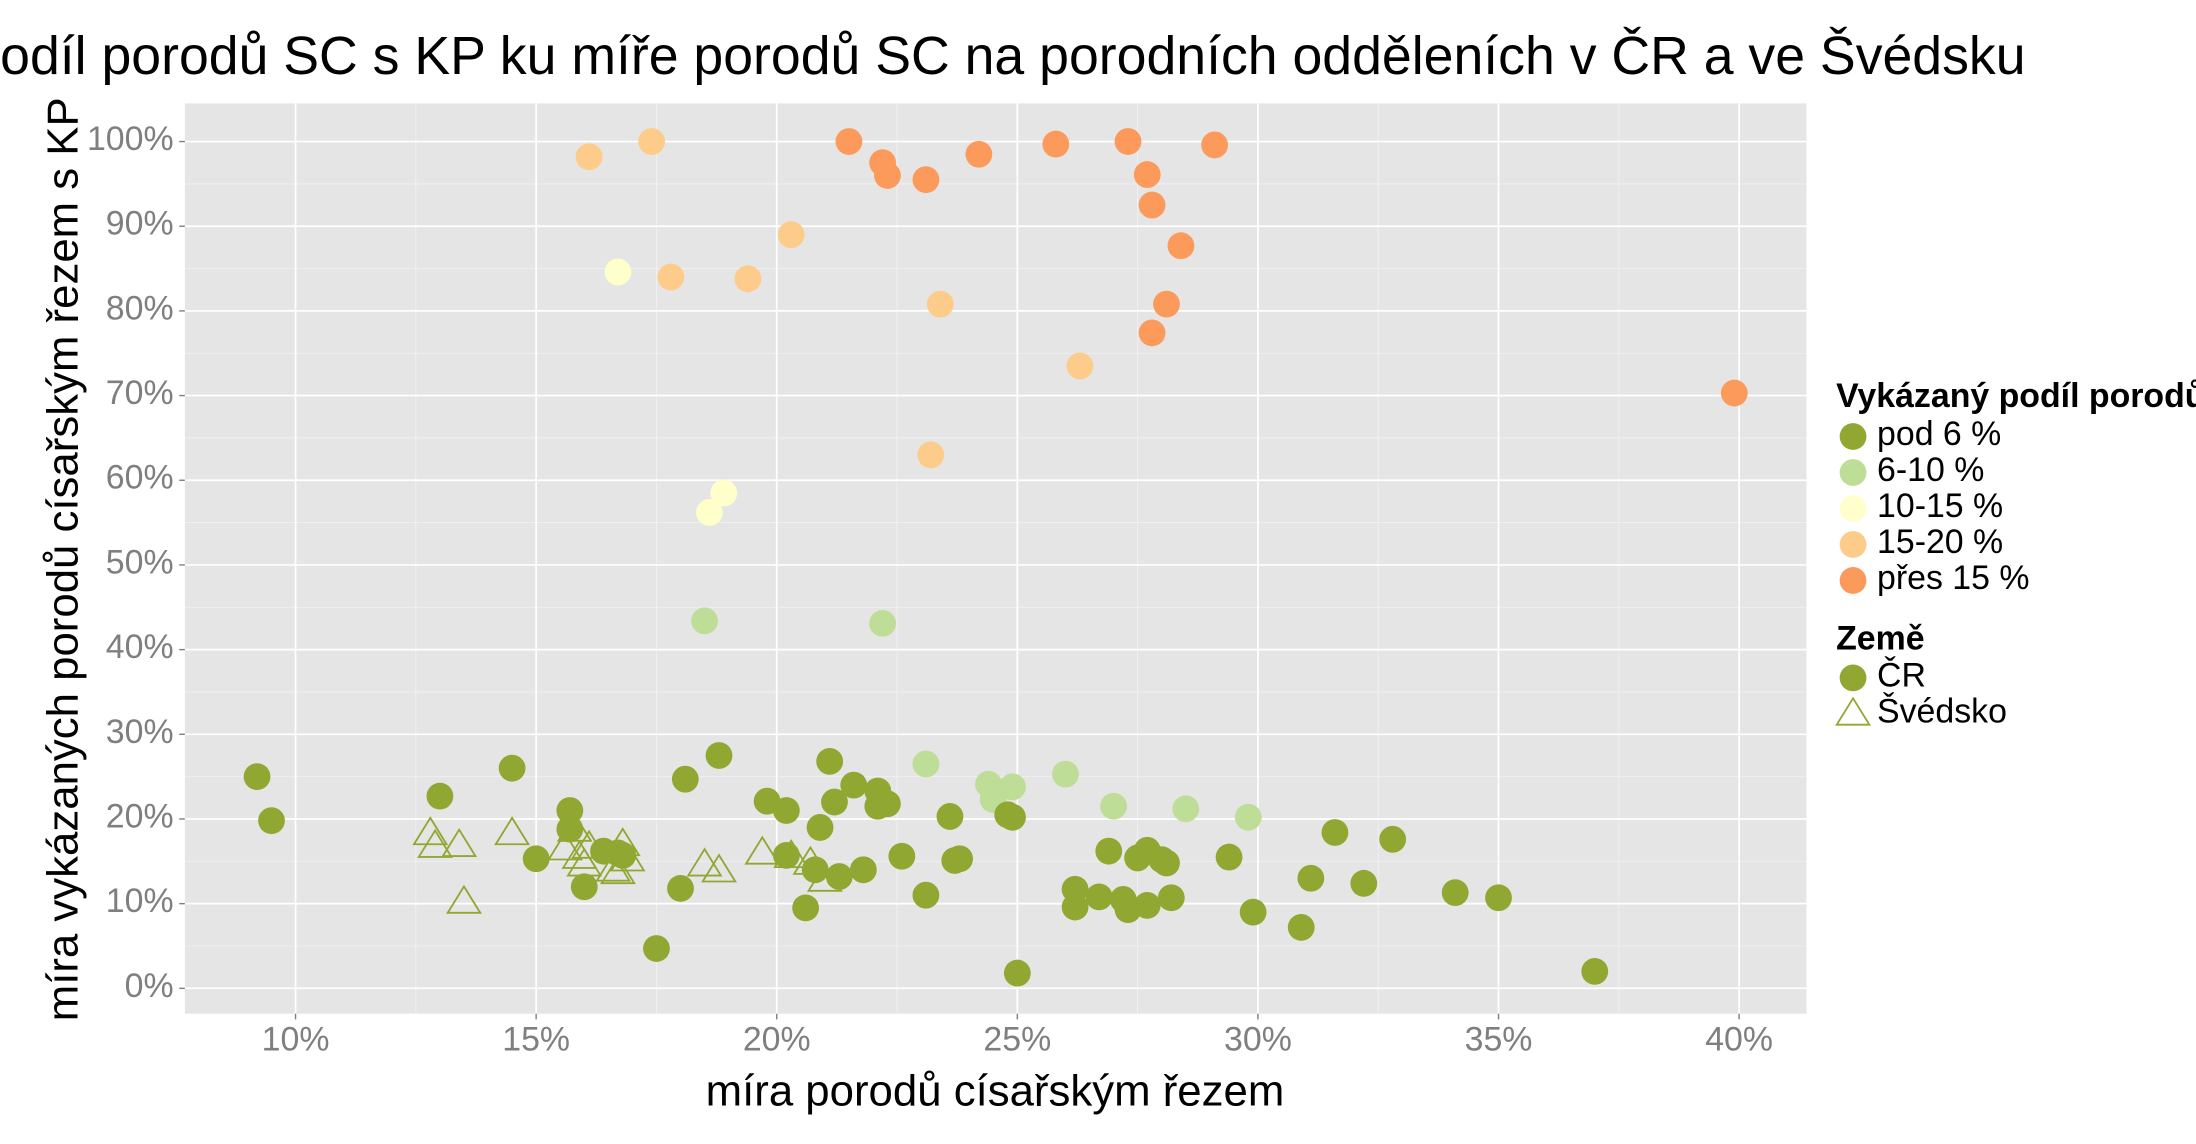 This screenshot has width=2196, height=1144. What do you see at coordinates (1853, 678) in the screenshot?
I see `legend-shape-swatch-circle` at bounding box center [1853, 678].